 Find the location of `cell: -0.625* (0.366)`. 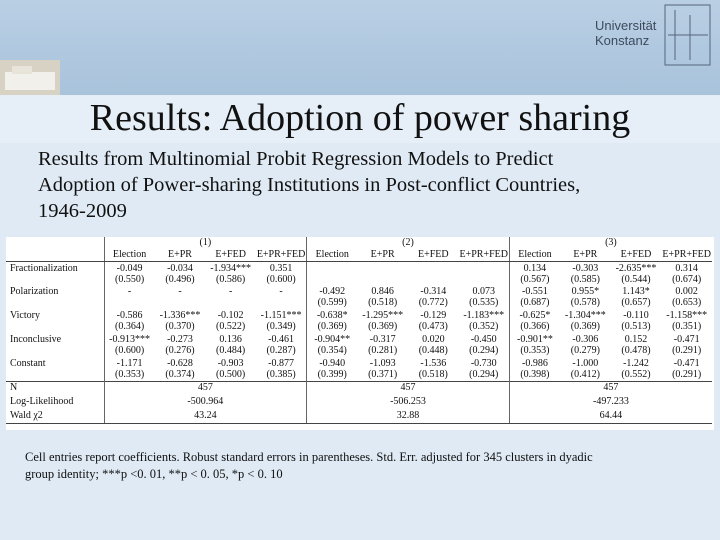

cell: -0.625* (0.366) is located at coordinates (534, 321).